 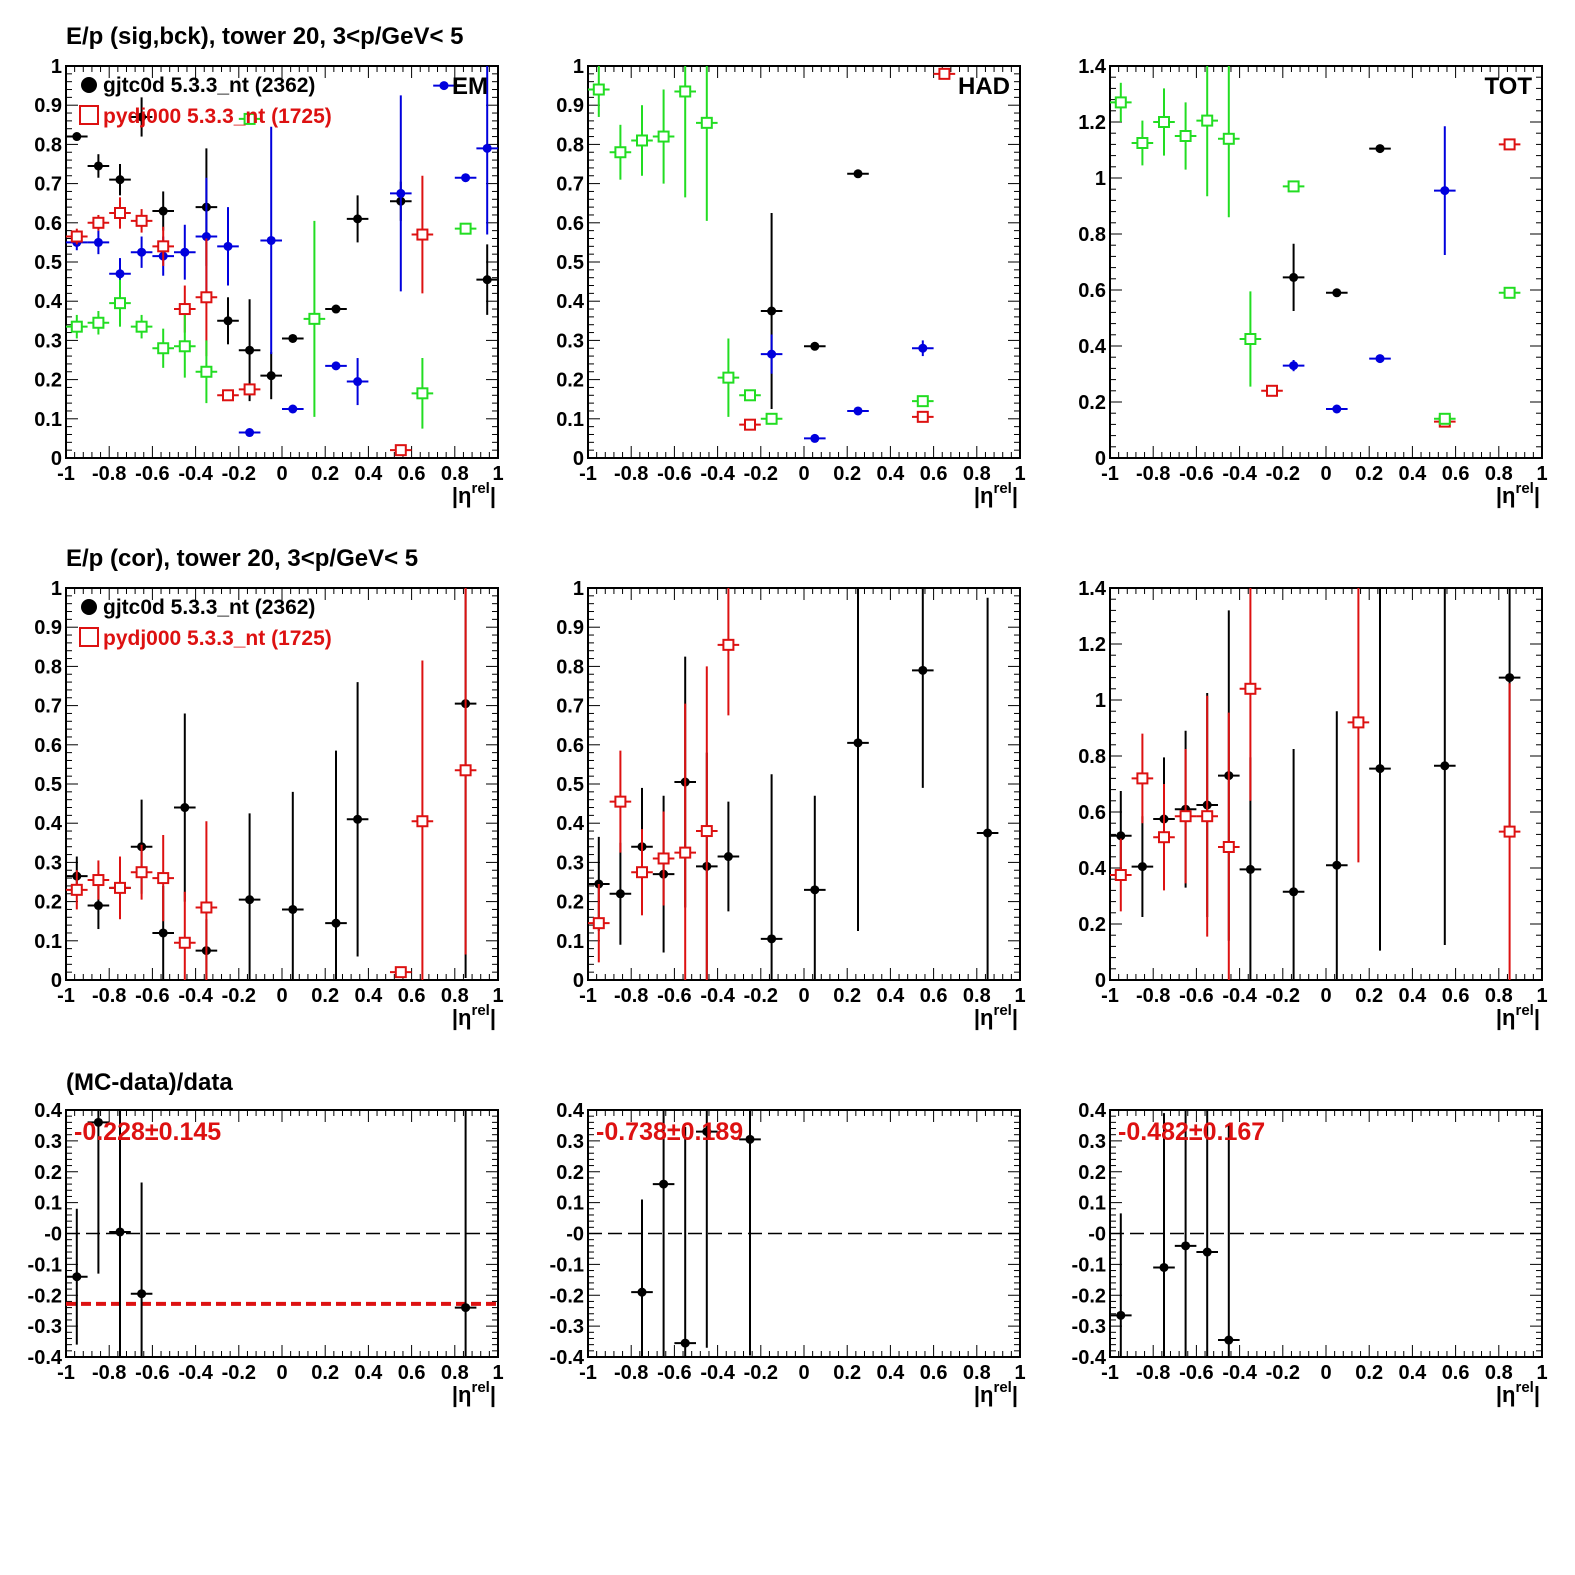 I want to click on y-tick-label: 0.3, so click(x=48, y=863).